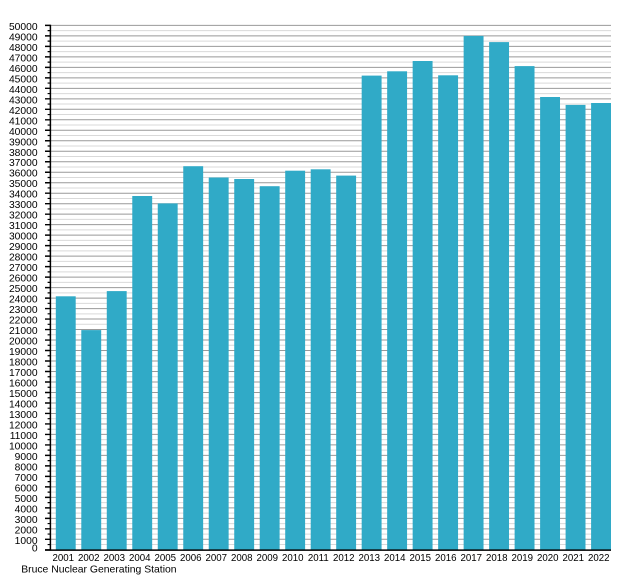 The height and width of the screenshot is (580, 630). Describe the element at coordinates (23, 446) in the screenshot. I see `svg-text: 10000` at that location.